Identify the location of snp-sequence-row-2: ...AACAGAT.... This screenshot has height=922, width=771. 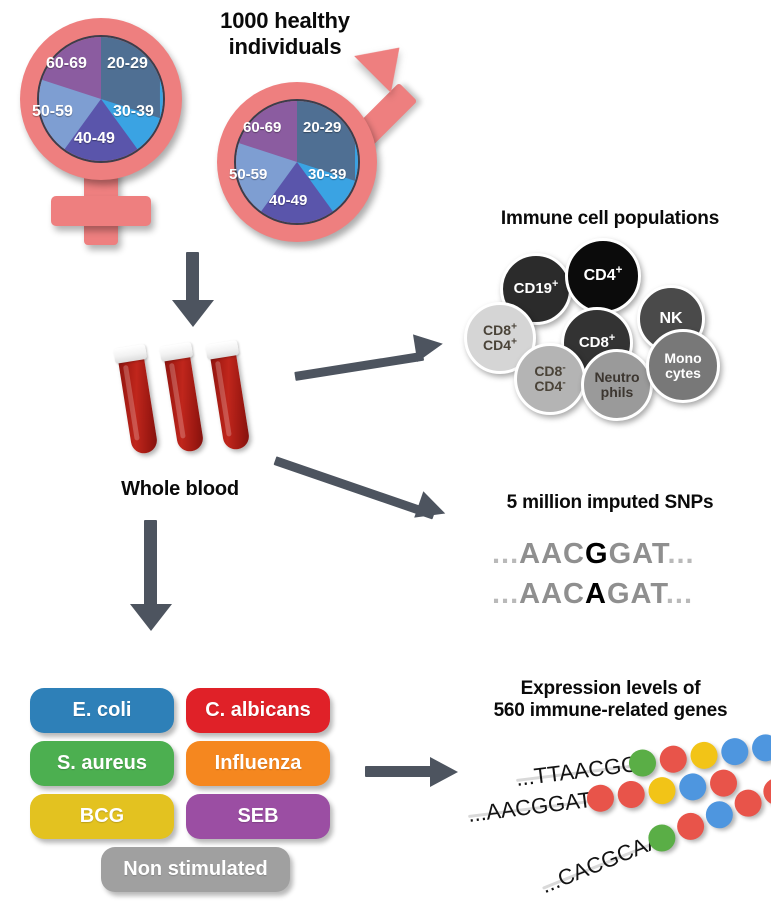
(592, 594).